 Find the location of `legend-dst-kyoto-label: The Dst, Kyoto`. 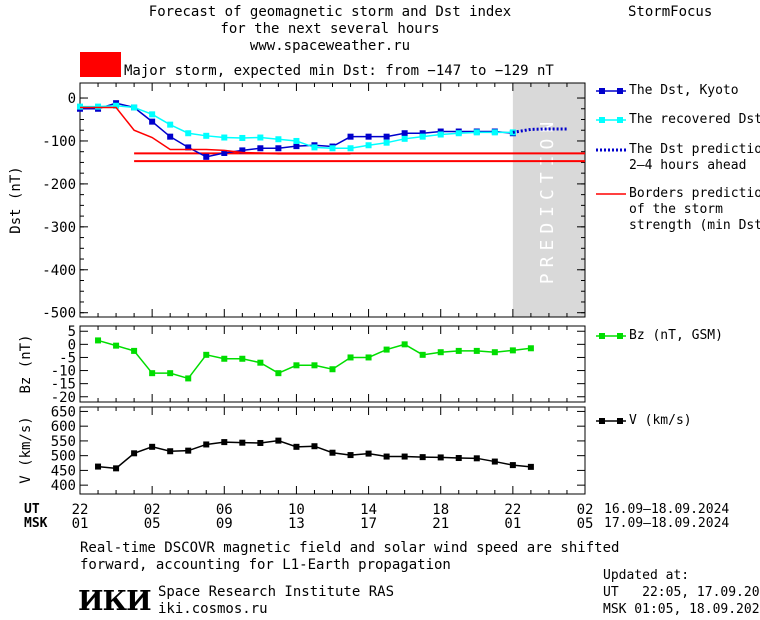

legend-dst-kyoto-label: The Dst, Kyoto is located at coordinates (684, 90).